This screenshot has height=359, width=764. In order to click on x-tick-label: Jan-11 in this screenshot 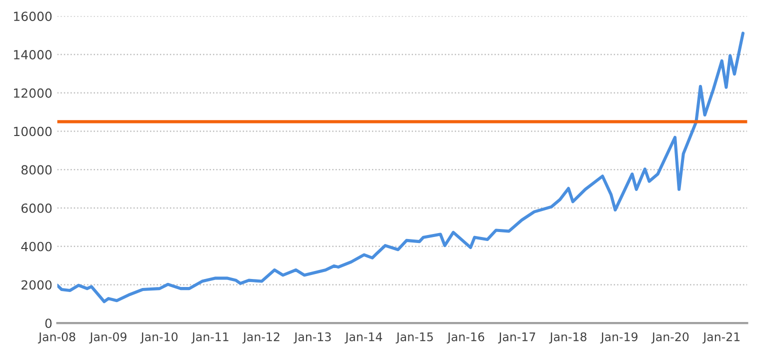, I will do `click(209, 338)`.